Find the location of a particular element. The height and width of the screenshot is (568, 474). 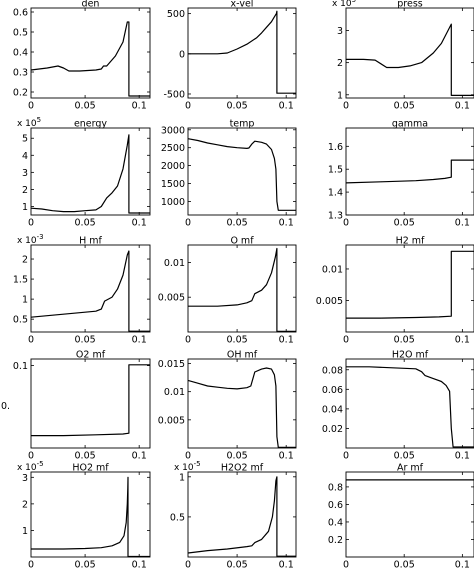

axes-frame-o-mf is located at coordinates (242, 288).